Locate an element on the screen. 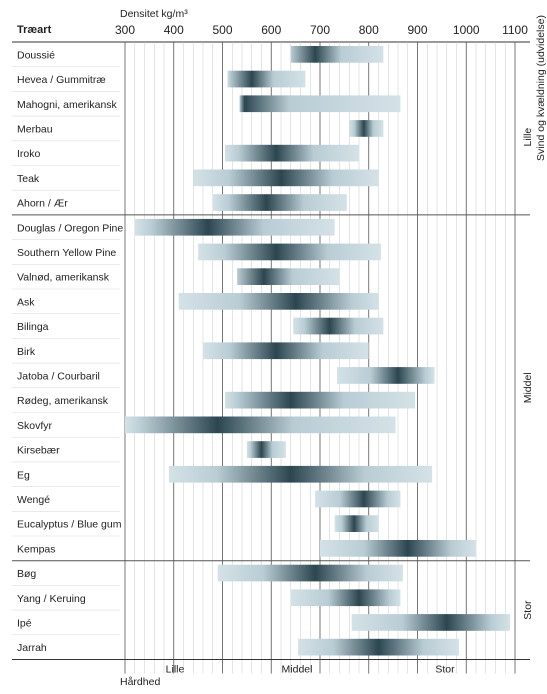 The image size is (547, 694). y-header: Træart is located at coordinates (34, 30).